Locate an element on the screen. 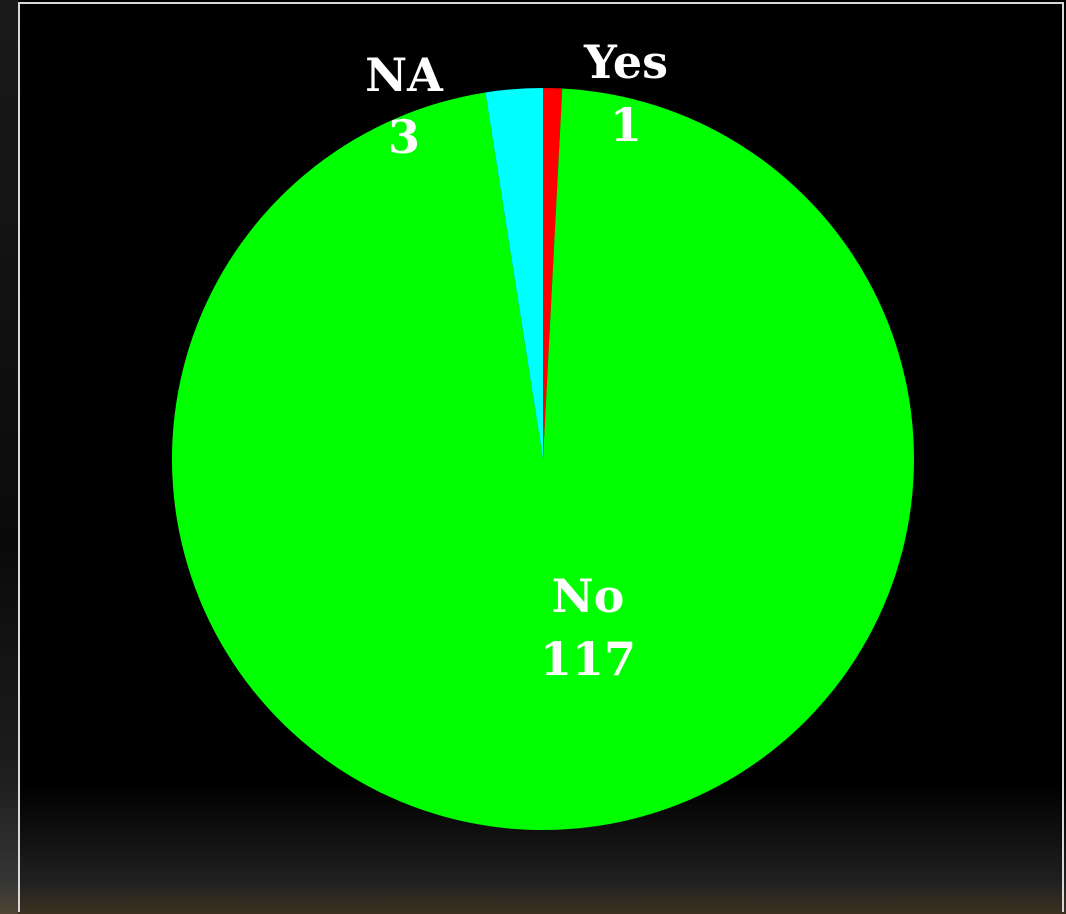 This screenshot has width=1066, height=914. pie-slice-yes is located at coordinates (553, 273).